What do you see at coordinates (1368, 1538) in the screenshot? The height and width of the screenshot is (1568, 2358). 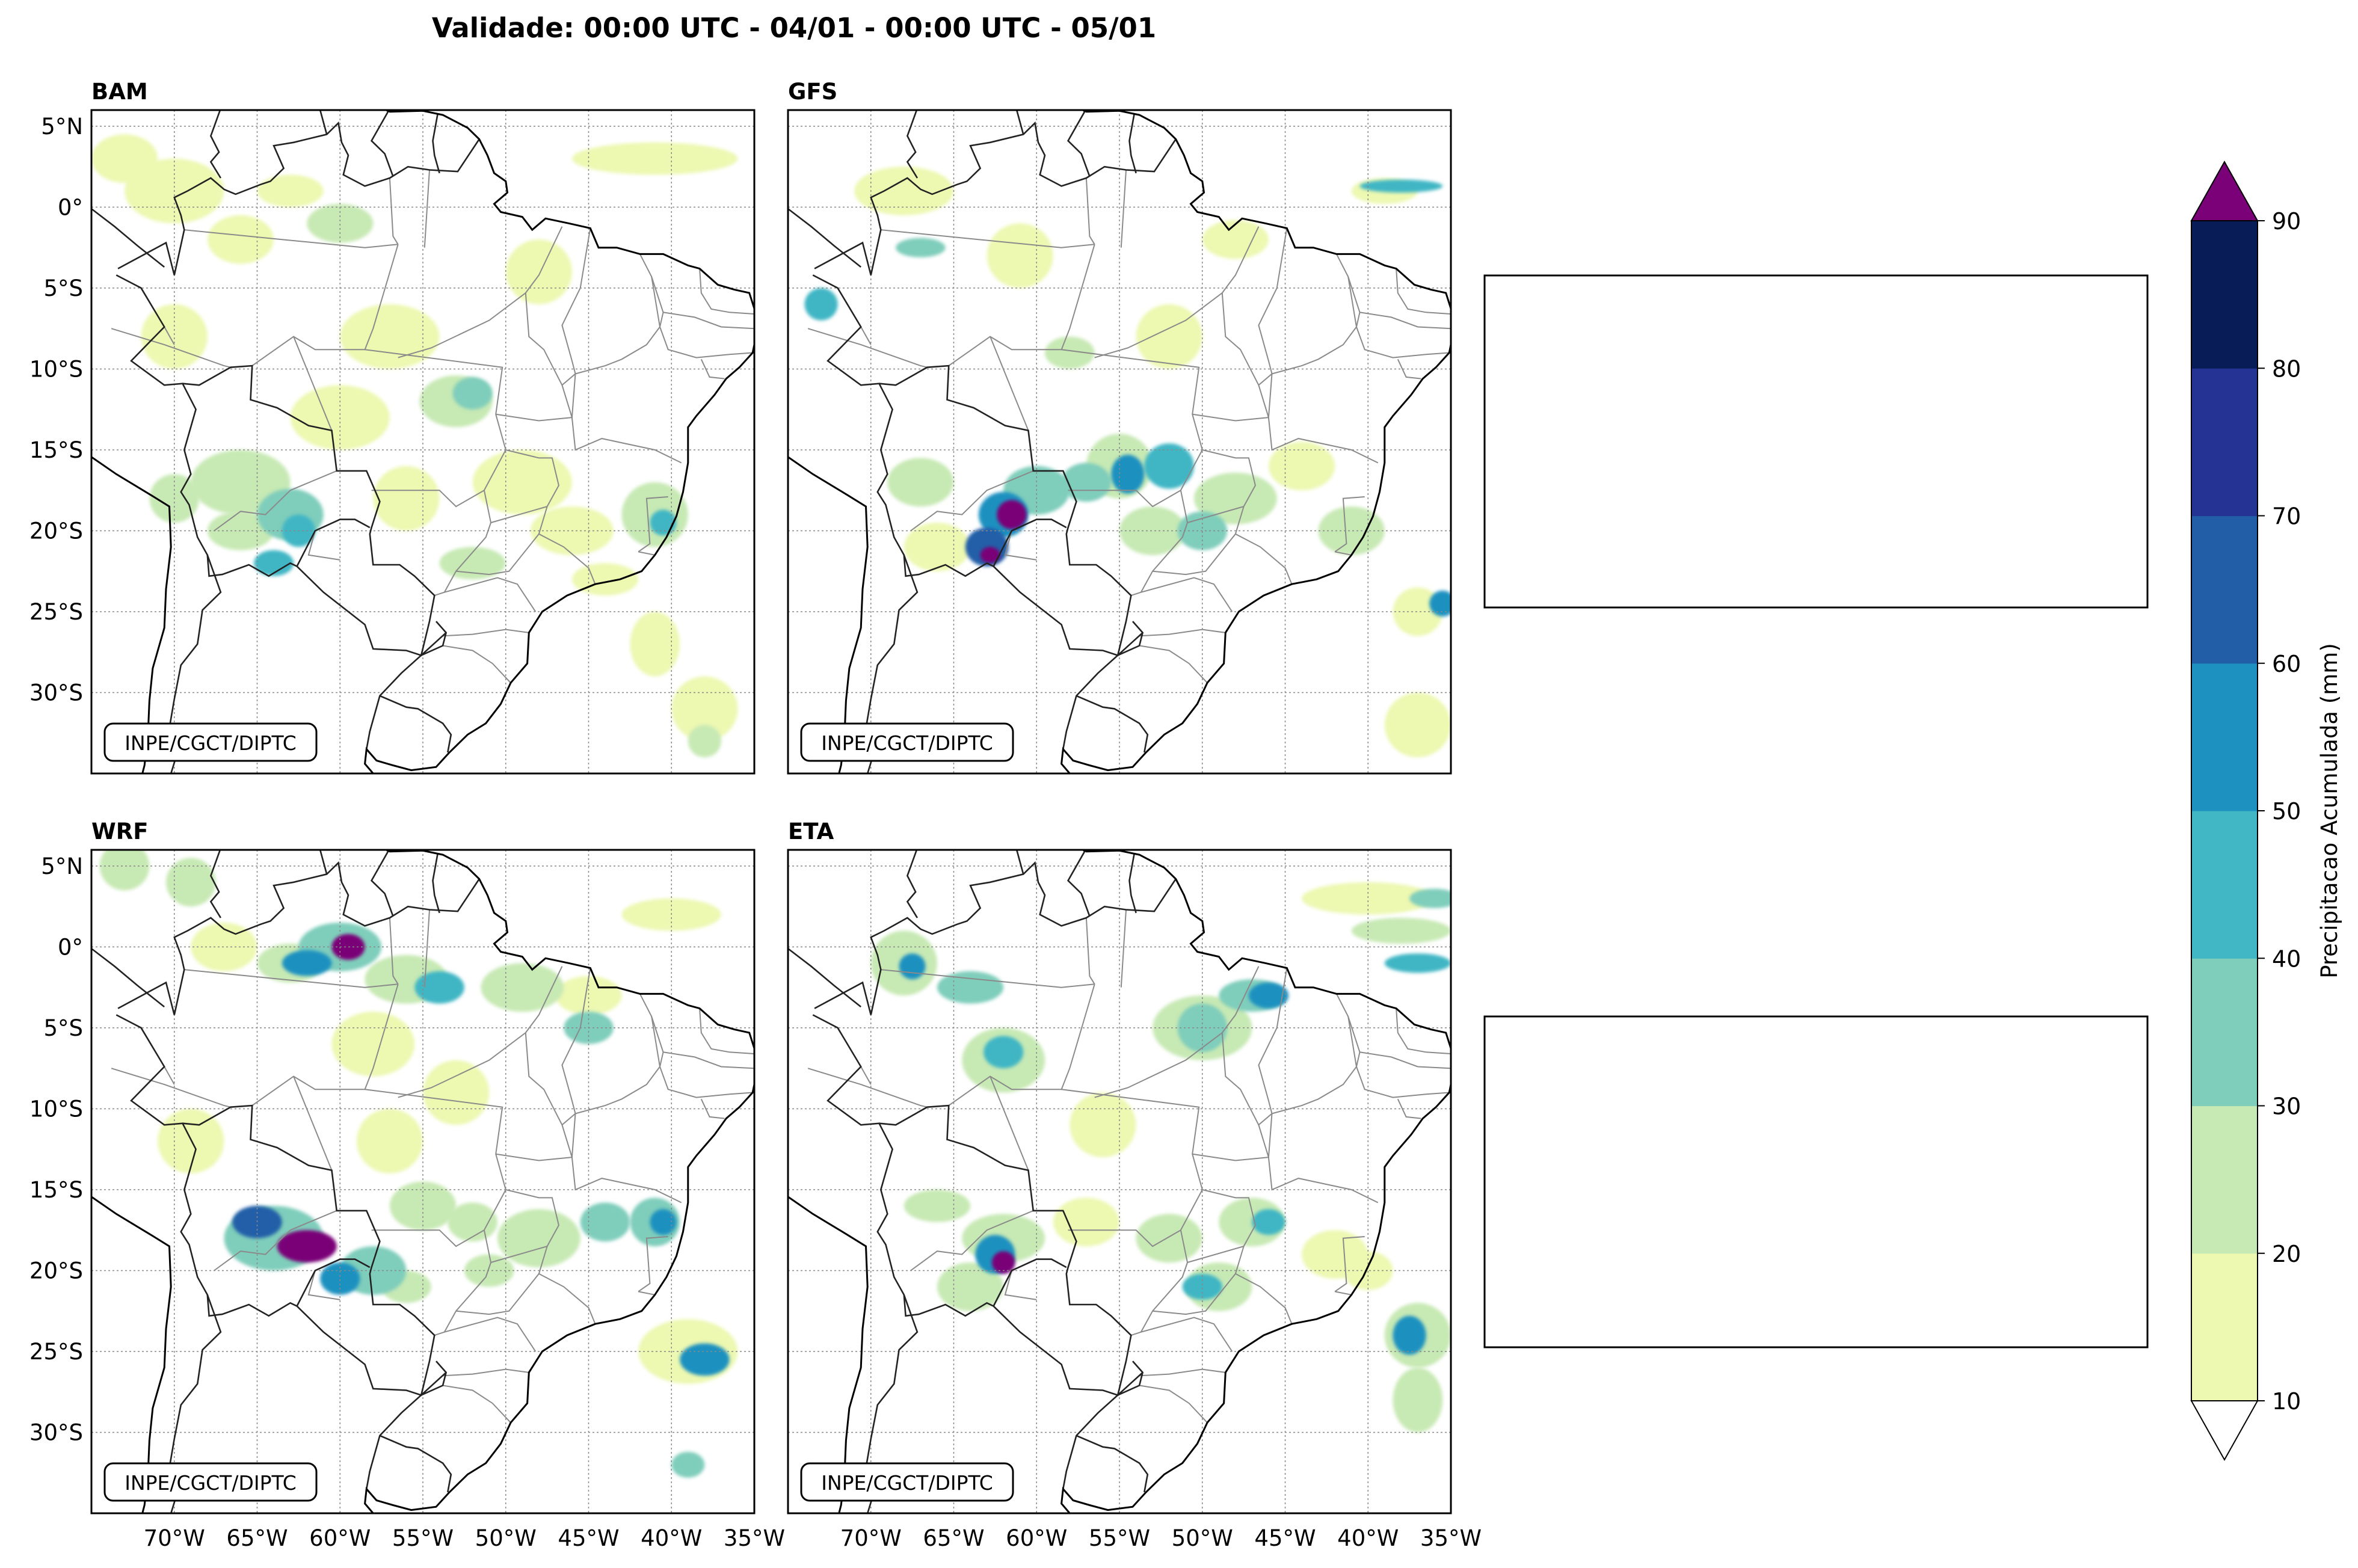 I see `lon-tick-label: 40°W` at bounding box center [1368, 1538].